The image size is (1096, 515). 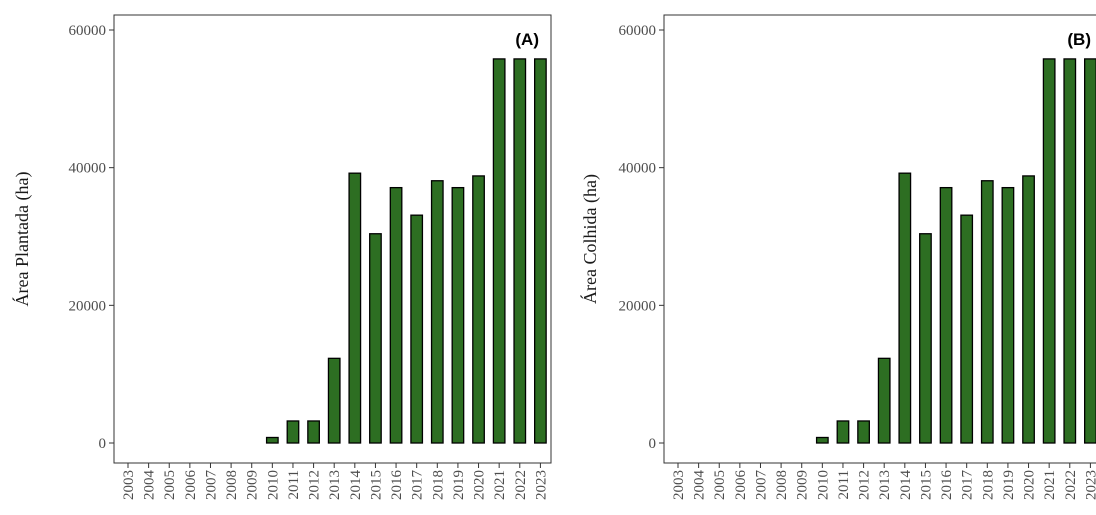 What do you see at coordinates (527, 39) in the screenshot?
I see `panel-label: (A)` at bounding box center [527, 39].